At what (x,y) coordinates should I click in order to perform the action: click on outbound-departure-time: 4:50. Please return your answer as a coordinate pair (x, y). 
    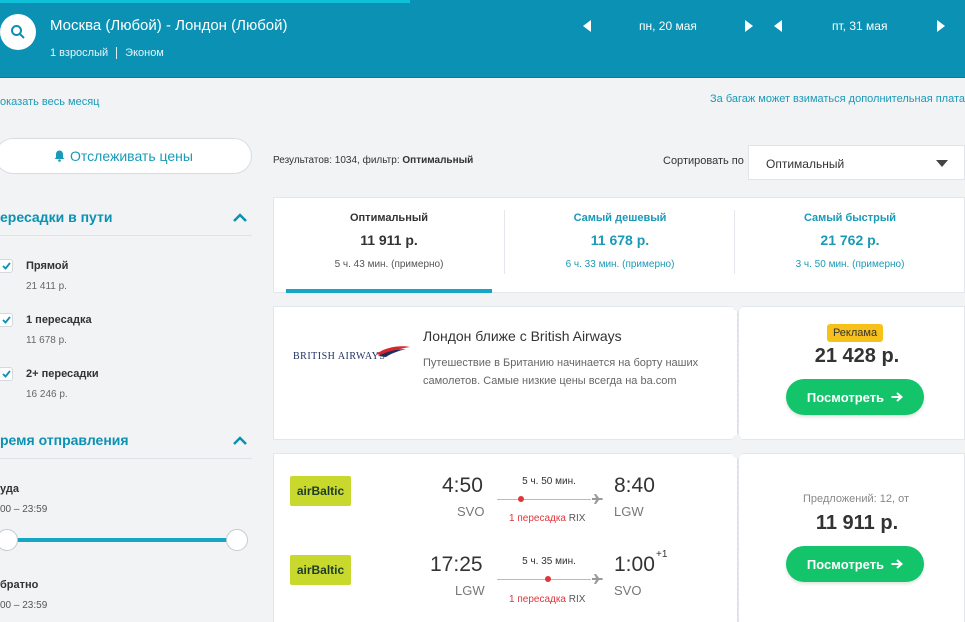
    Looking at the image, I should click on (462, 485).